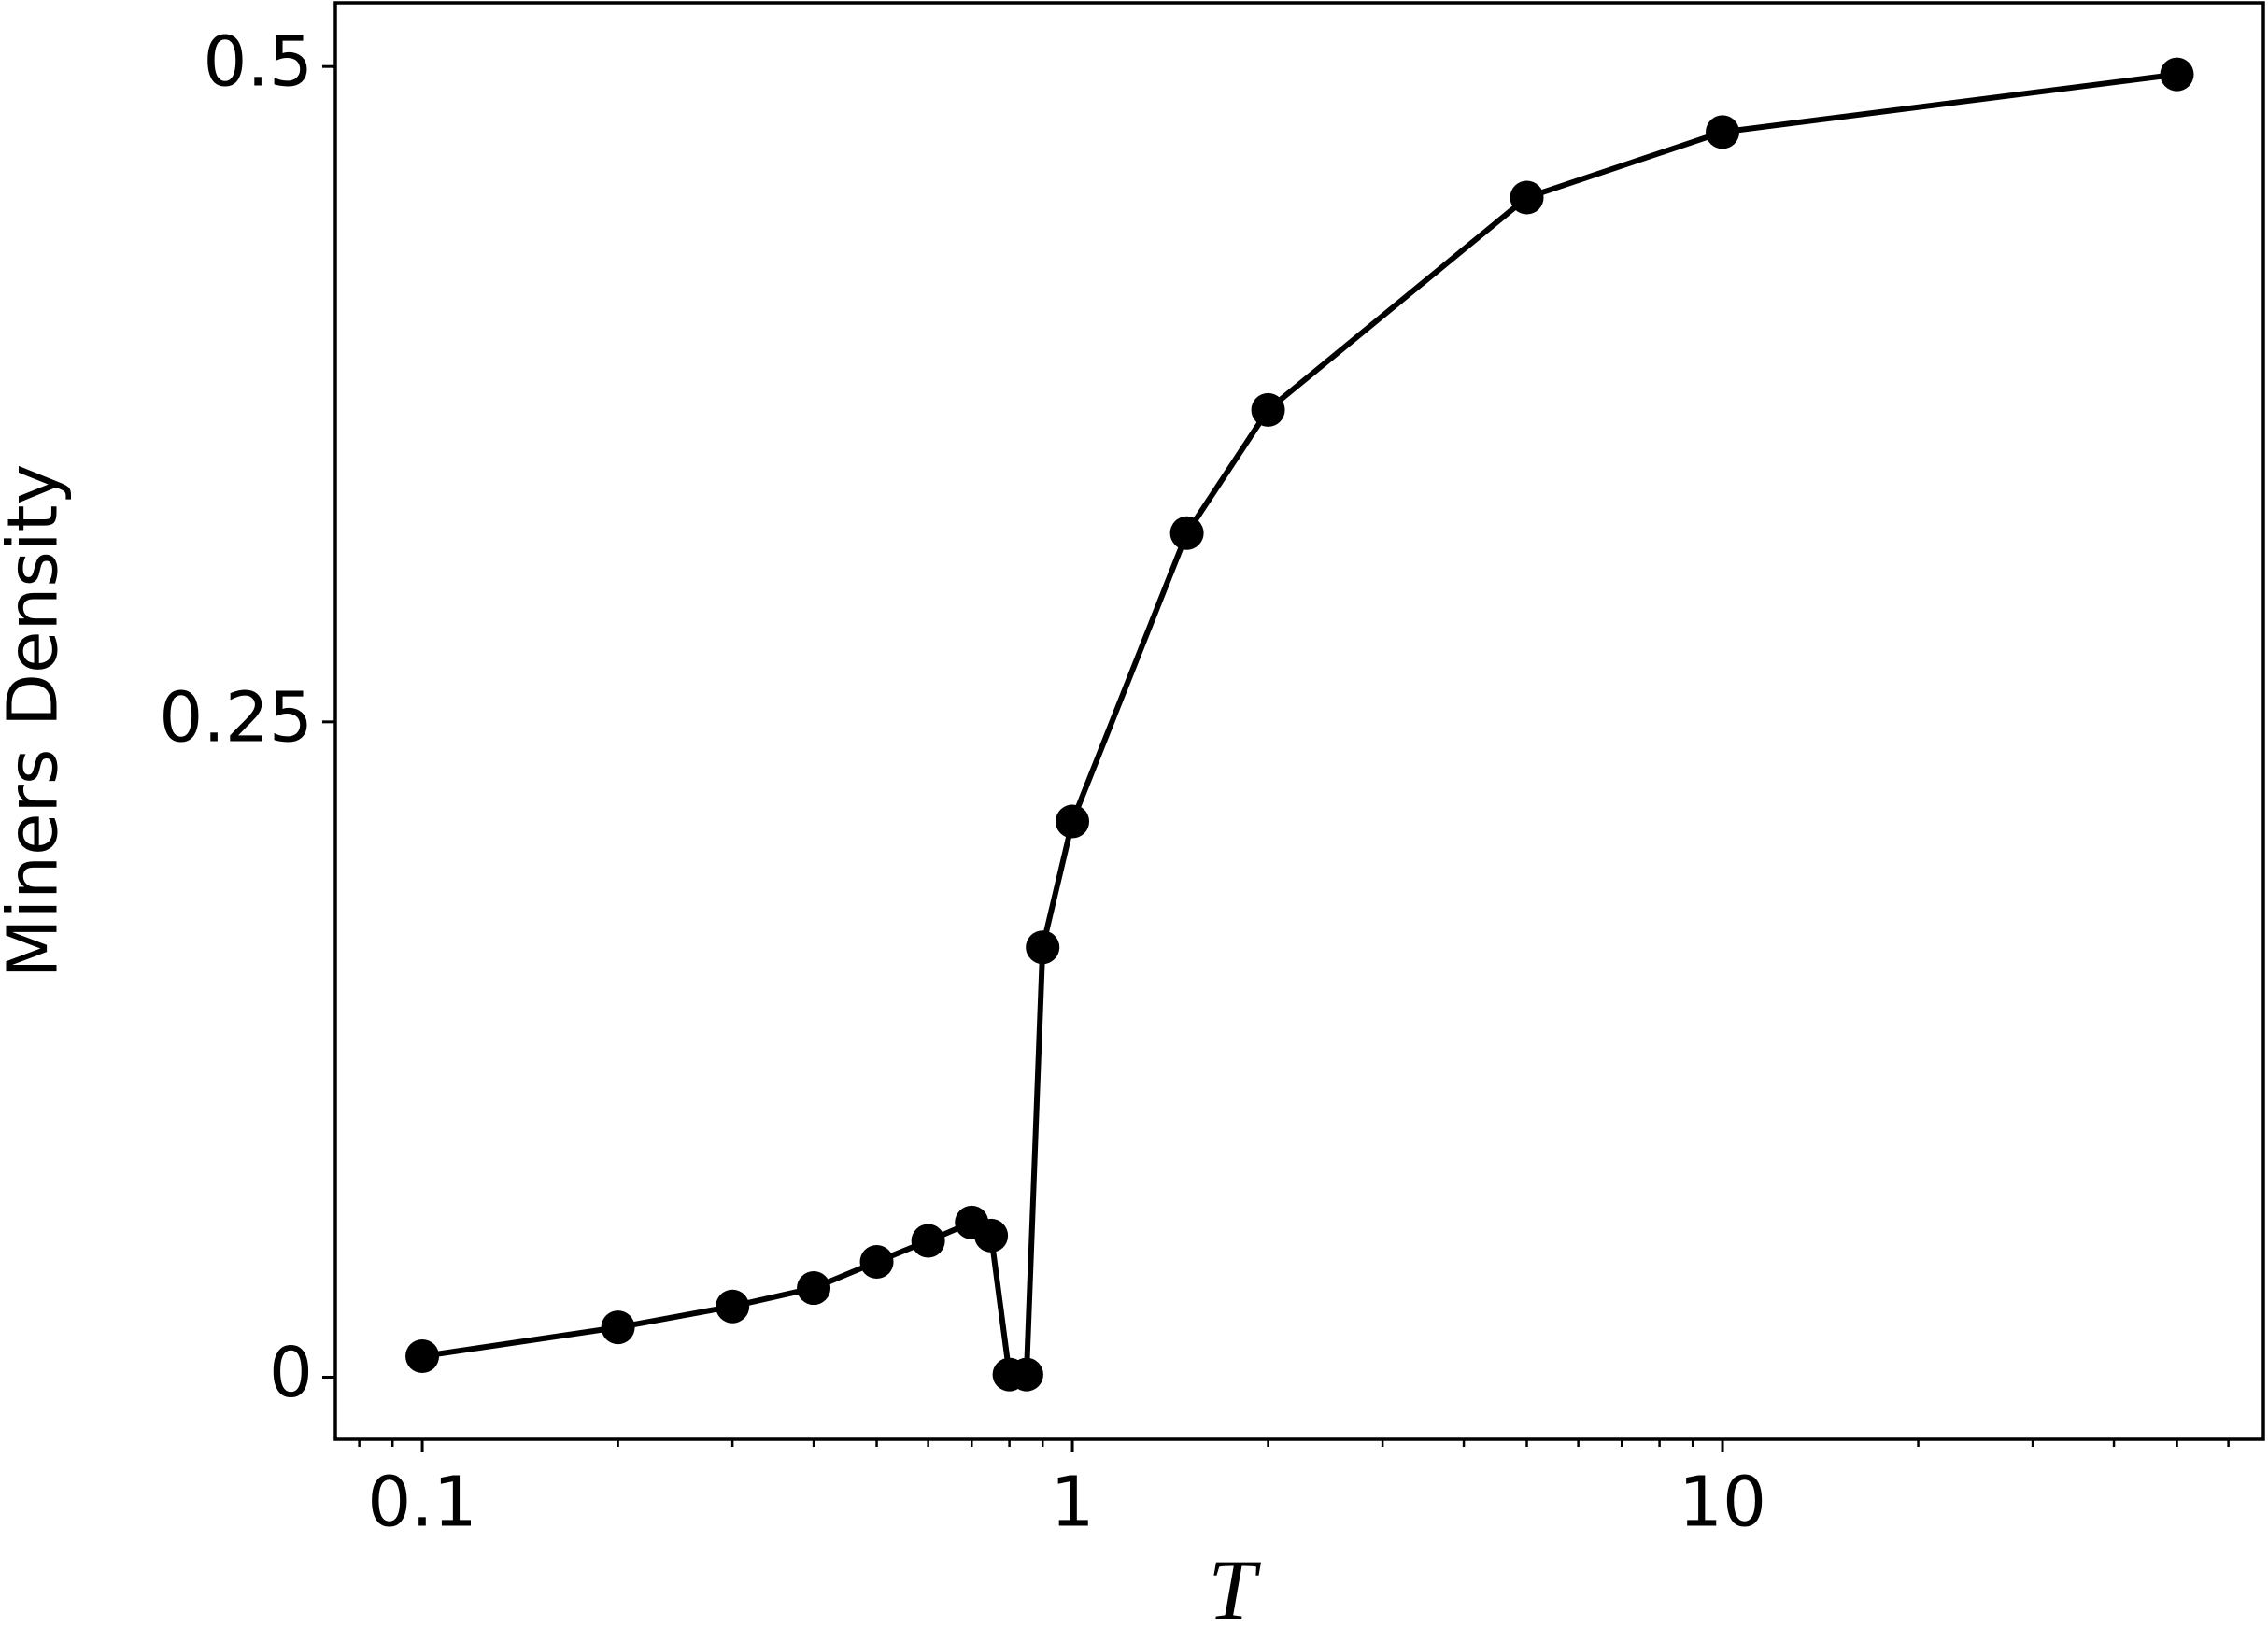 Image resolution: width=2268 pixels, height=1642 pixels. What do you see at coordinates (291, 1373) in the screenshot?
I see `y-tick-label: 0` at bounding box center [291, 1373].